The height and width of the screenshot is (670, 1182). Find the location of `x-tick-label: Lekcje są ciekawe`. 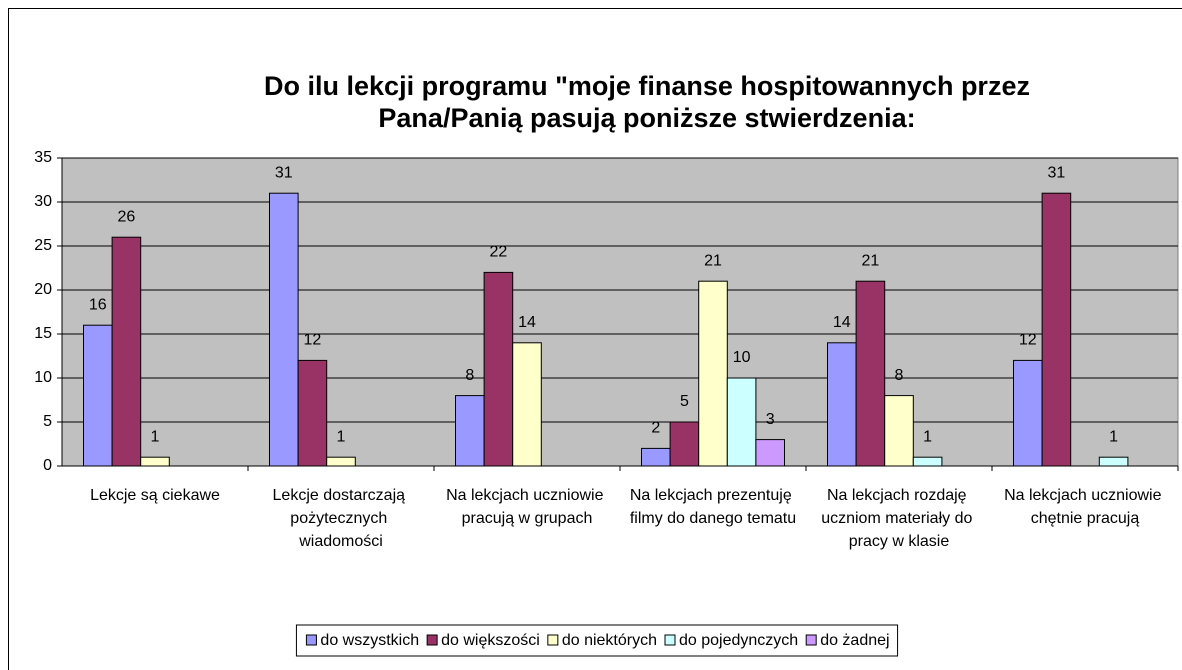

x-tick-label: Lekcje są ciekawe is located at coordinates (155, 495).